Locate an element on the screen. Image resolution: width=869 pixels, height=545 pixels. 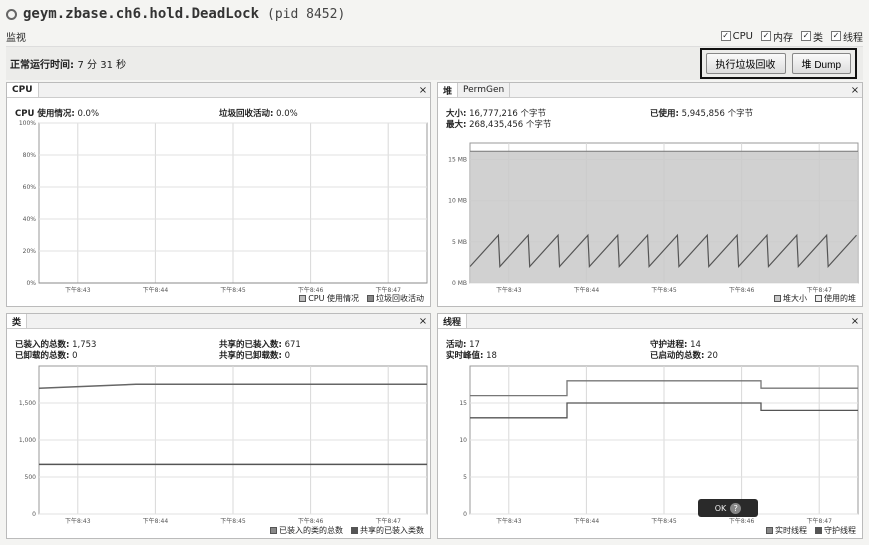
y-tick-label: 60% is located at coordinates (30, 187).